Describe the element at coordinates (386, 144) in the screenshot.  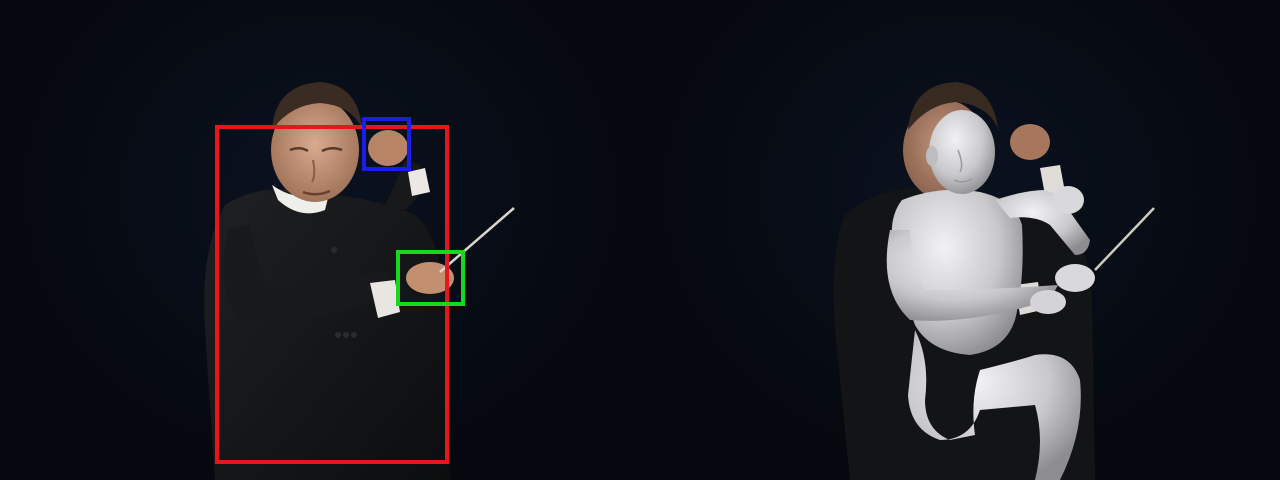
I see `left-hand-box` at that location.